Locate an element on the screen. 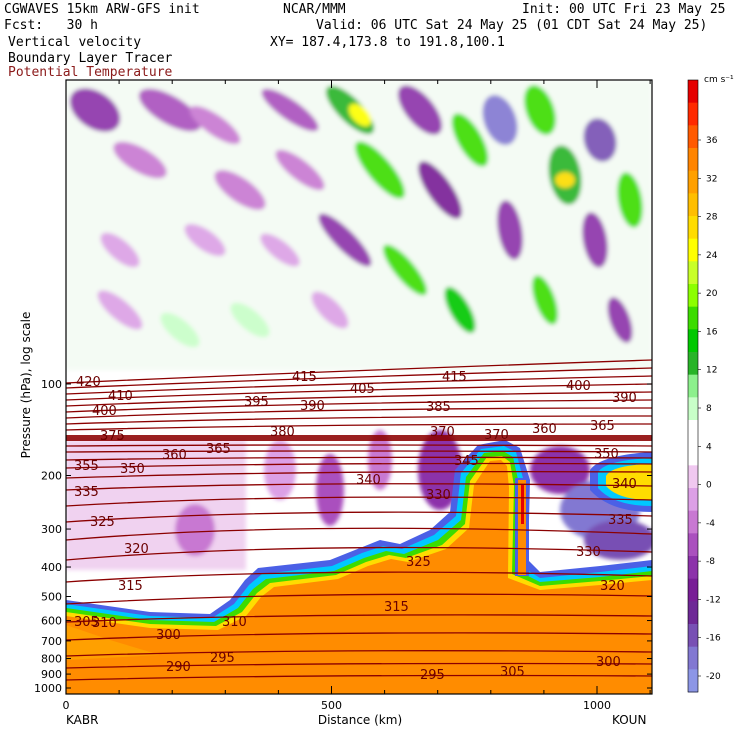 The image size is (740, 740). colorbar-label: -8 is located at coordinates (710, 562).